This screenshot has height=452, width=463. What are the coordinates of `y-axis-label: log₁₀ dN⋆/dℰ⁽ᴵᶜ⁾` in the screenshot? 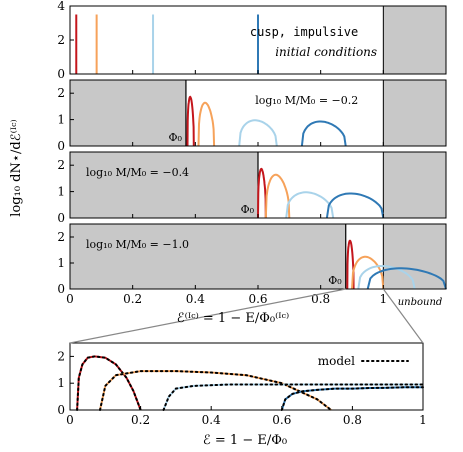 It's located at (16, 167).